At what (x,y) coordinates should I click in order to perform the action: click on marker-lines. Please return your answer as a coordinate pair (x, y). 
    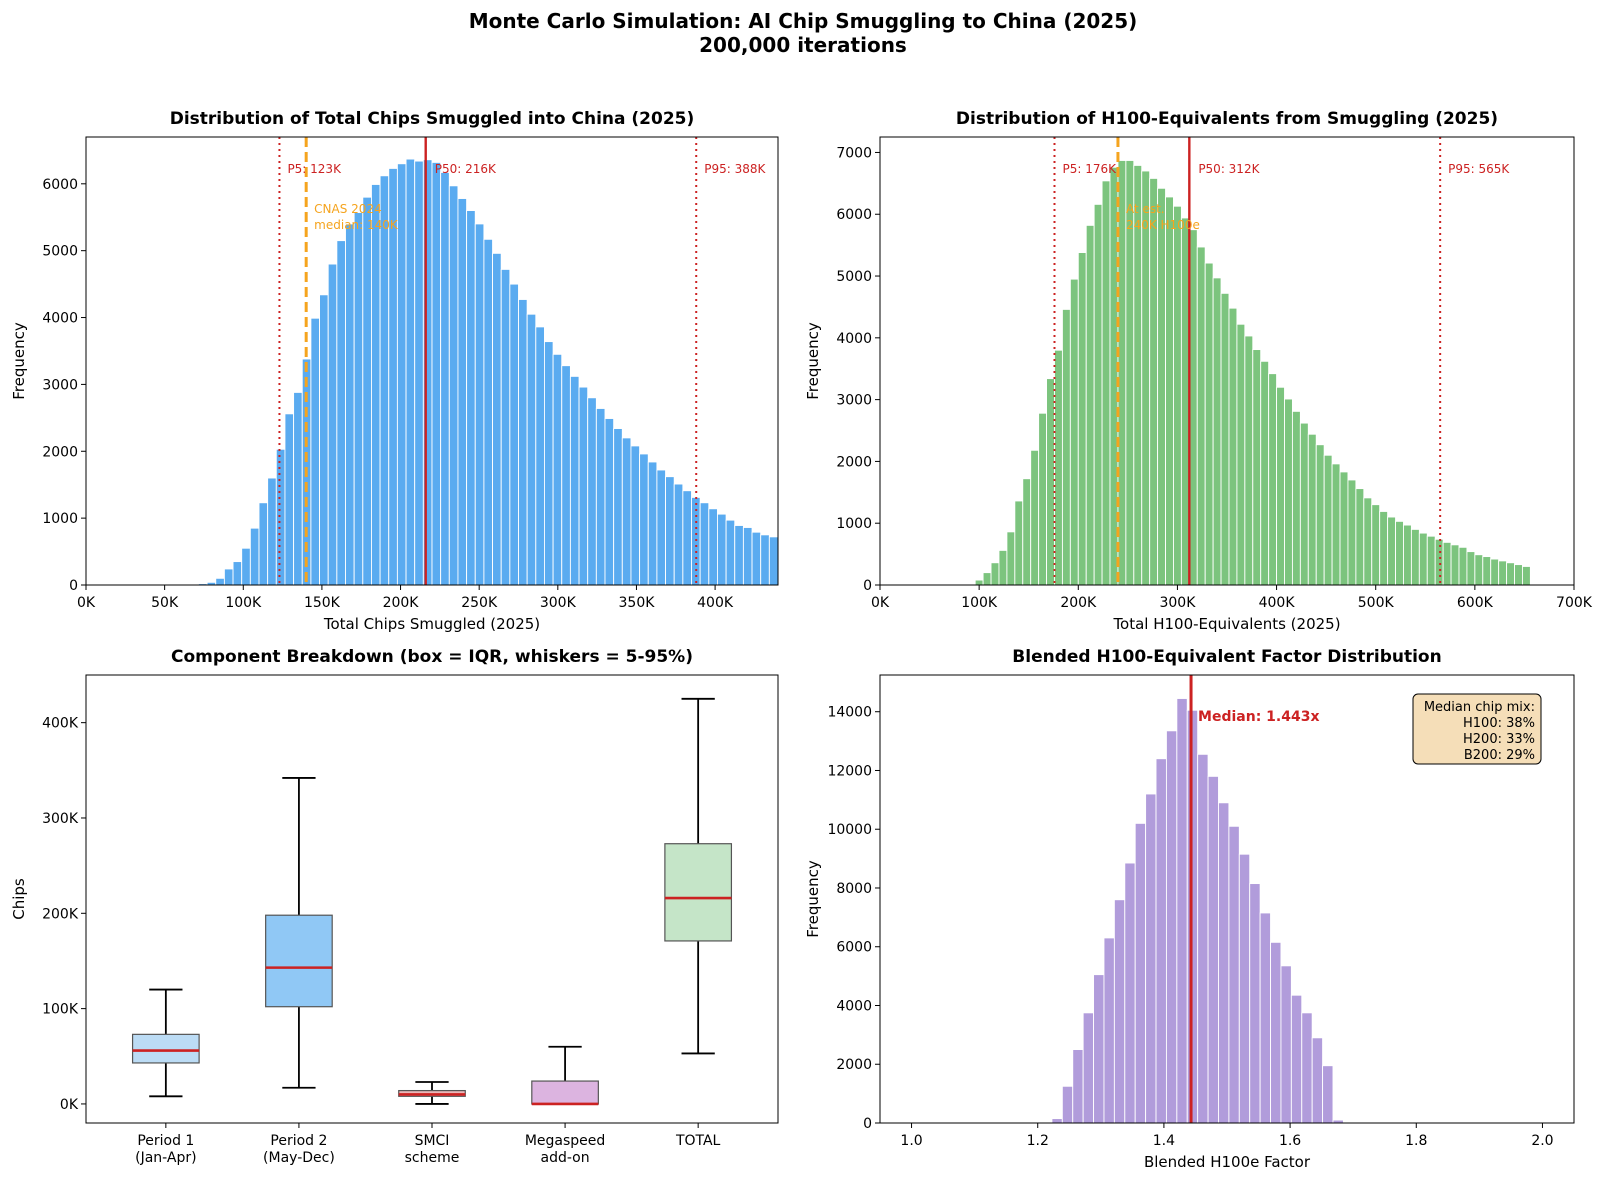
    Looking at the image, I should click on (488, 361).